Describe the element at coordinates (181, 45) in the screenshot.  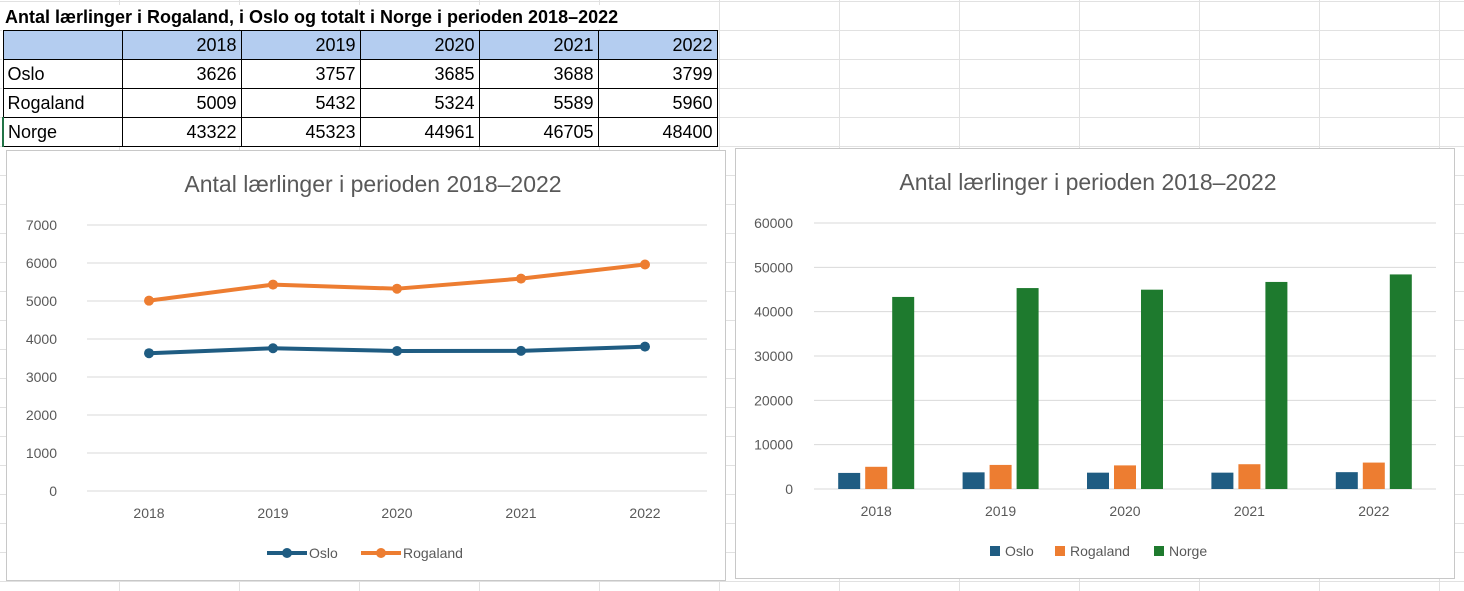
I see `header-cell-2018: 2018` at that location.